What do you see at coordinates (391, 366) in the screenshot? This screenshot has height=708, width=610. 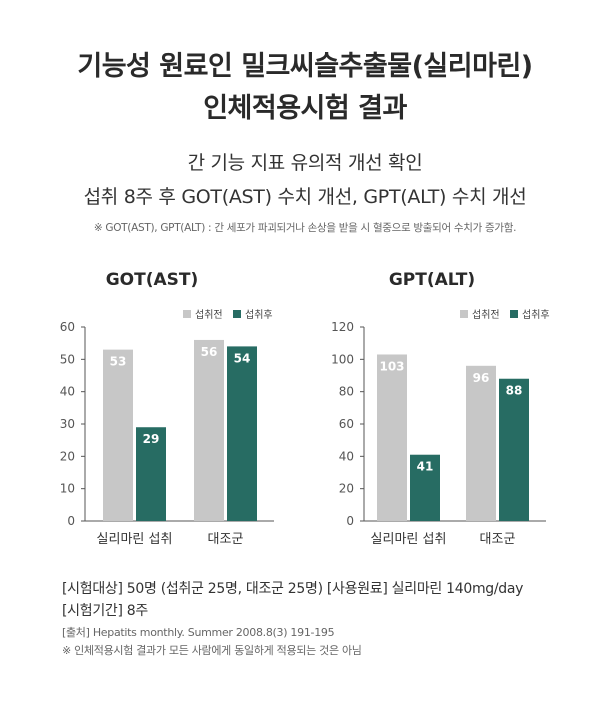 I see `bar-value-label-gpt-0-0: 103` at bounding box center [391, 366].